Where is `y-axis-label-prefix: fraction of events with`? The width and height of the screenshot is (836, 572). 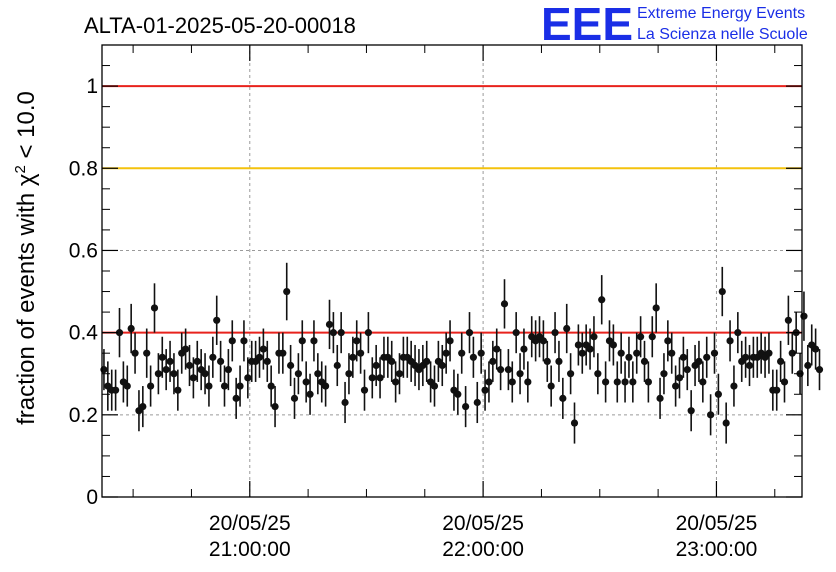
y-axis-label-prefix: fraction of events with is located at coordinates (26, 305).